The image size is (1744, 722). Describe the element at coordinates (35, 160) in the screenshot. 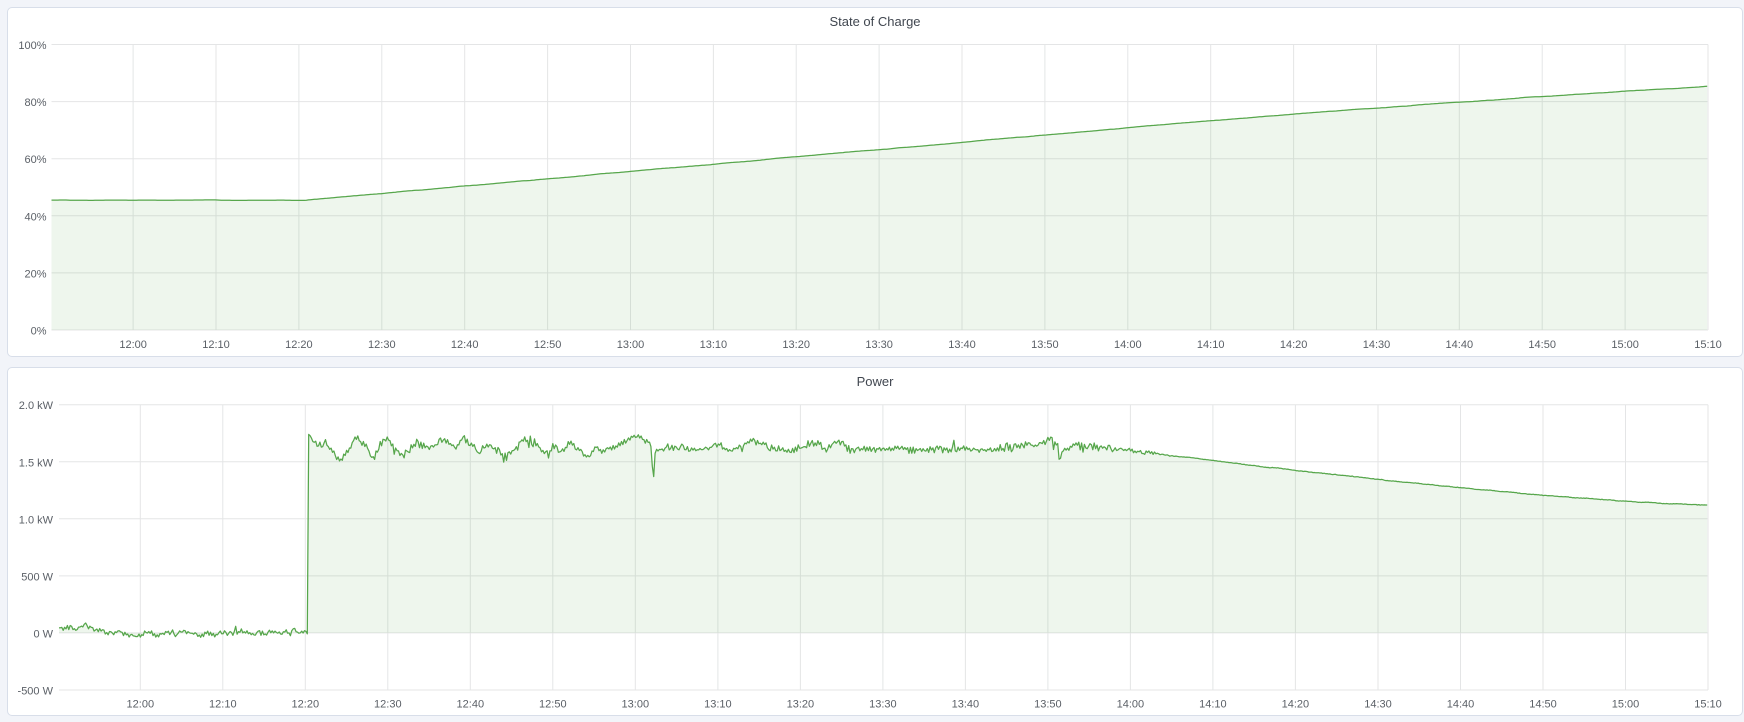

I see `svg-text: 60%` at that location.